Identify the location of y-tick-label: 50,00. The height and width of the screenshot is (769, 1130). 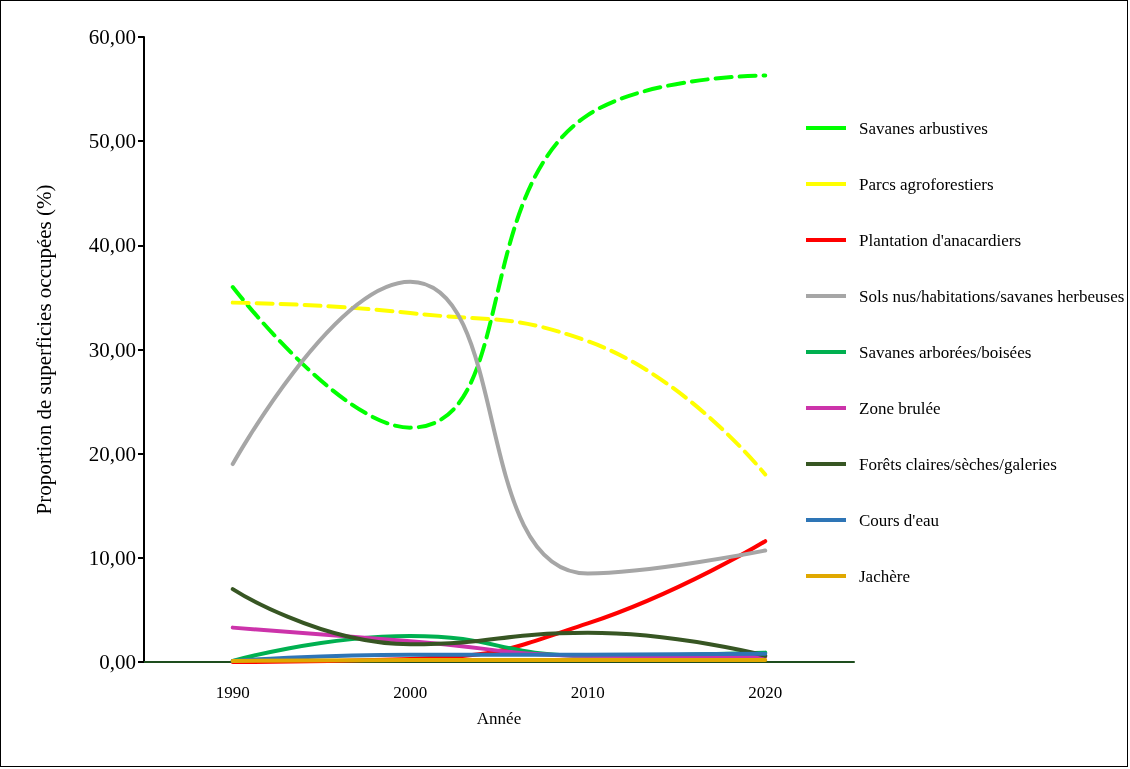
(112, 141).